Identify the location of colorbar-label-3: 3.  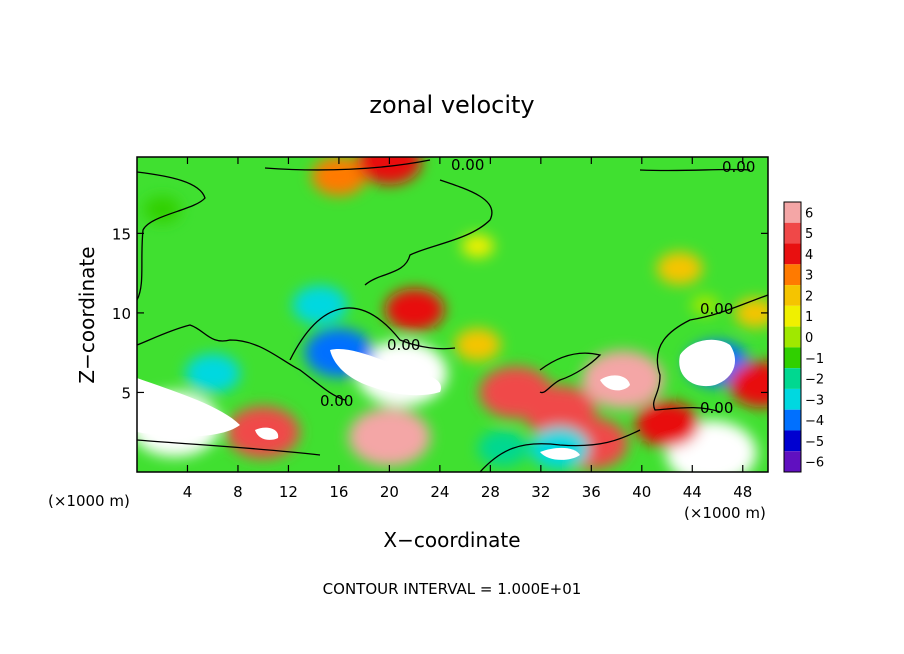
(809, 276).